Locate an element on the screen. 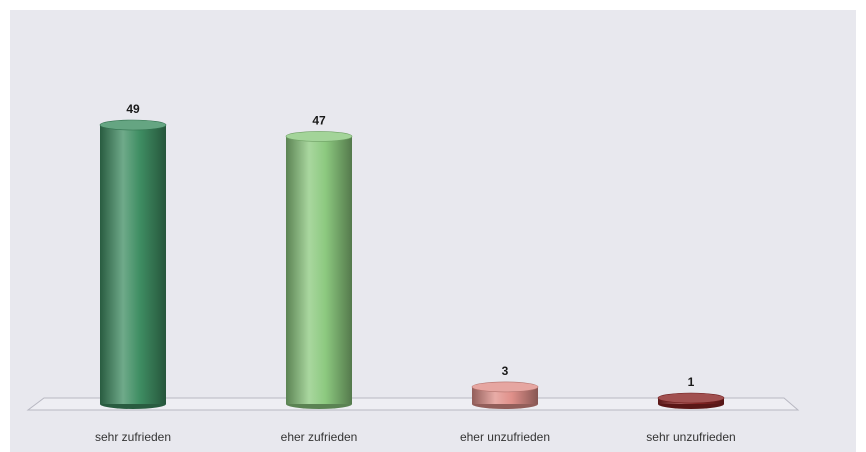 This screenshot has height=452, width=866. value-label-4: 1 is located at coordinates (691, 382).